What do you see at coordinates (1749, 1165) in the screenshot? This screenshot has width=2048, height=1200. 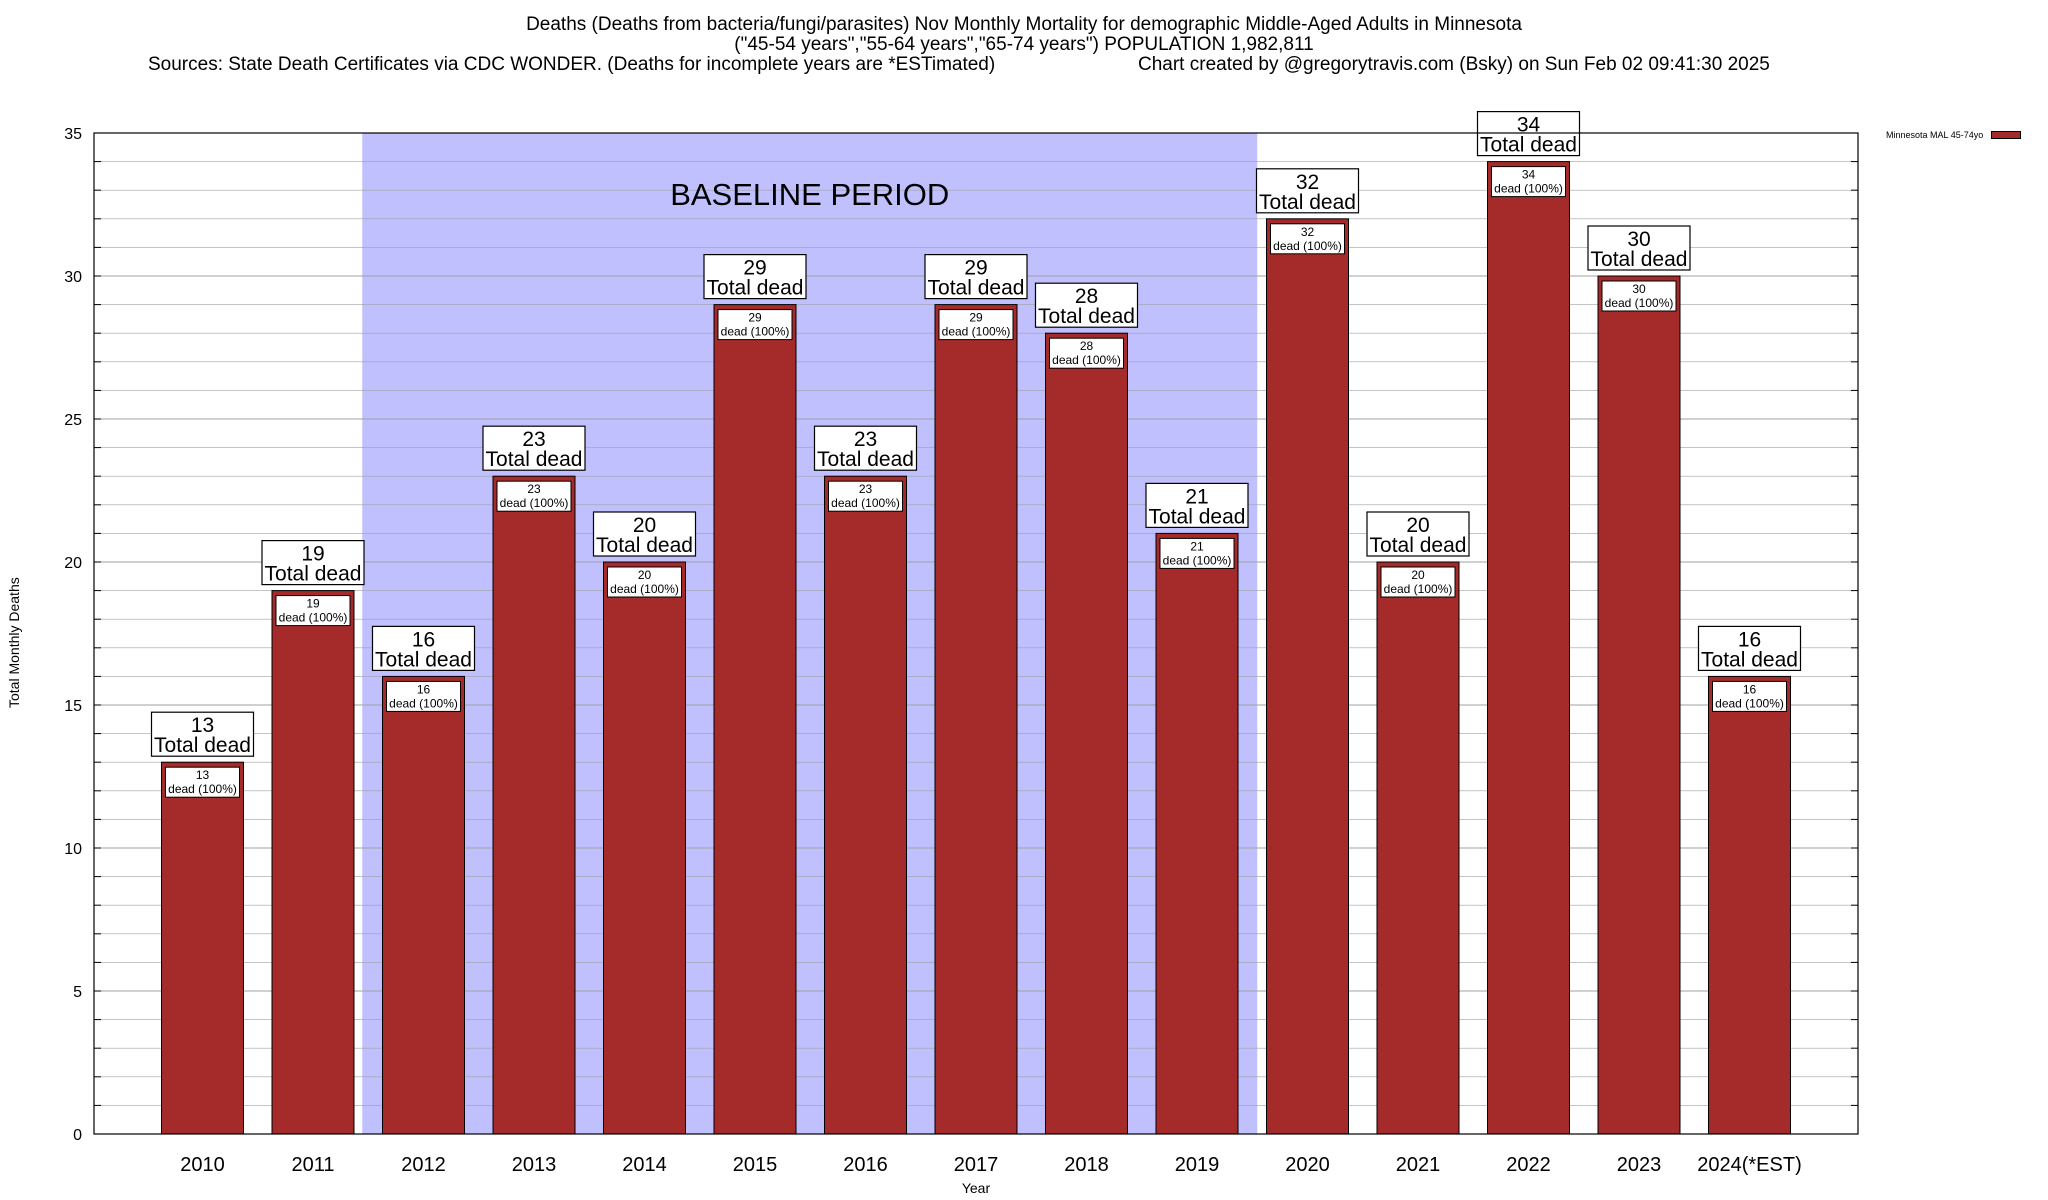 I see `x-tick-label: 2024(*EST)` at bounding box center [1749, 1165].